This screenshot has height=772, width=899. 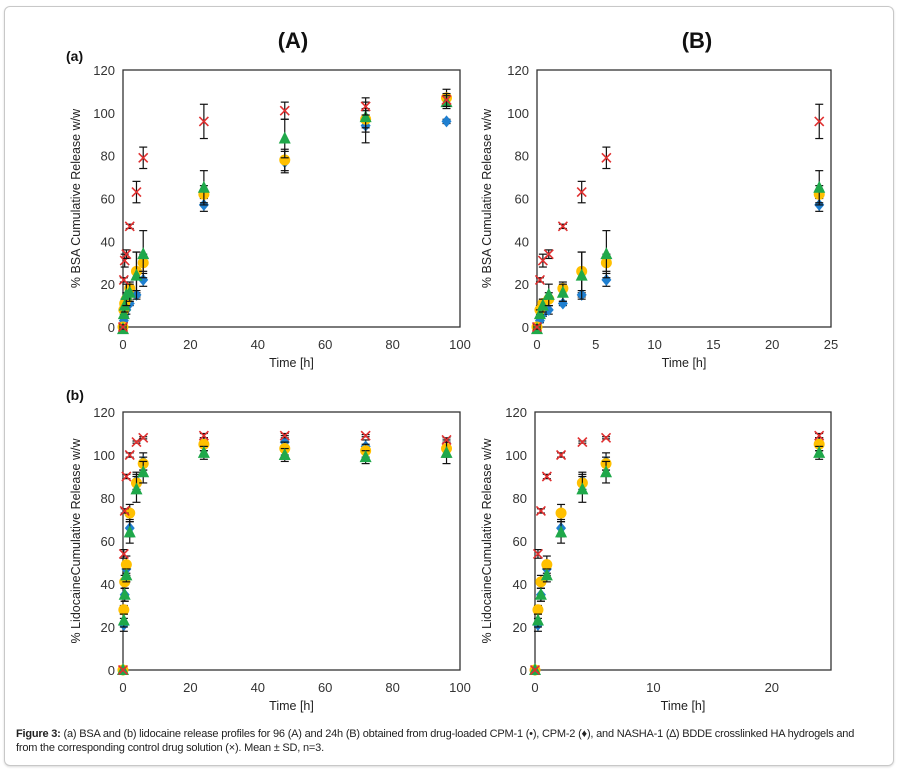 I want to click on y-tick-label: 0, so click(x=111, y=670).